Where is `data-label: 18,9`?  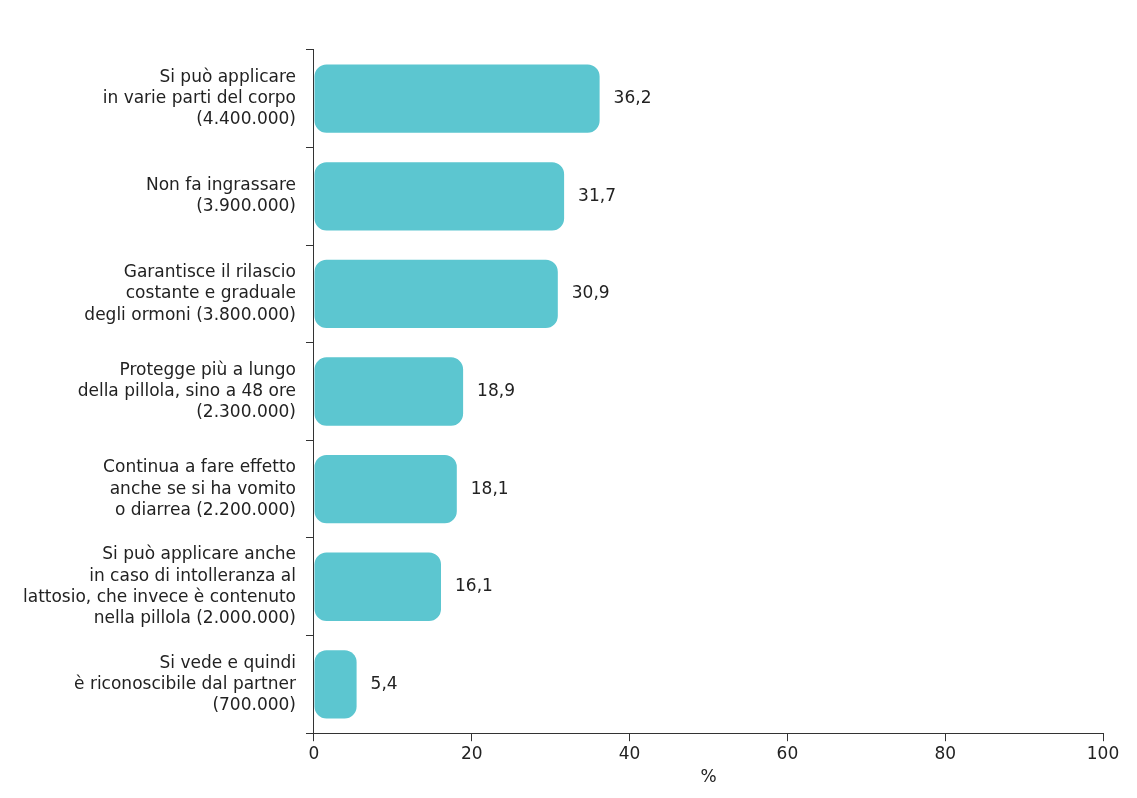 data-label: 18,9 is located at coordinates (496, 389).